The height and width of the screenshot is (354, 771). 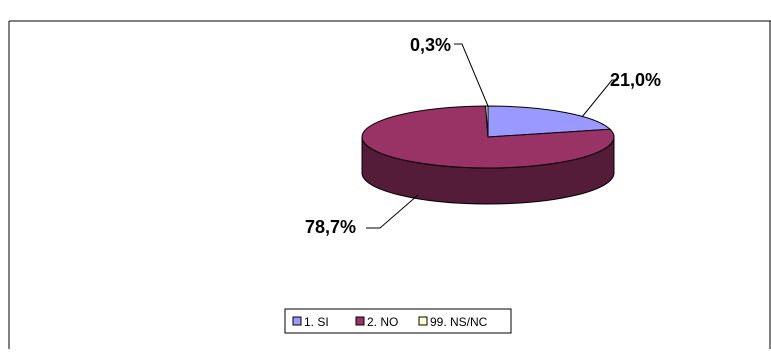 What do you see at coordinates (297, 321) in the screenshot?
I see `legend-swatch-si` at bounding box center [297, 321].